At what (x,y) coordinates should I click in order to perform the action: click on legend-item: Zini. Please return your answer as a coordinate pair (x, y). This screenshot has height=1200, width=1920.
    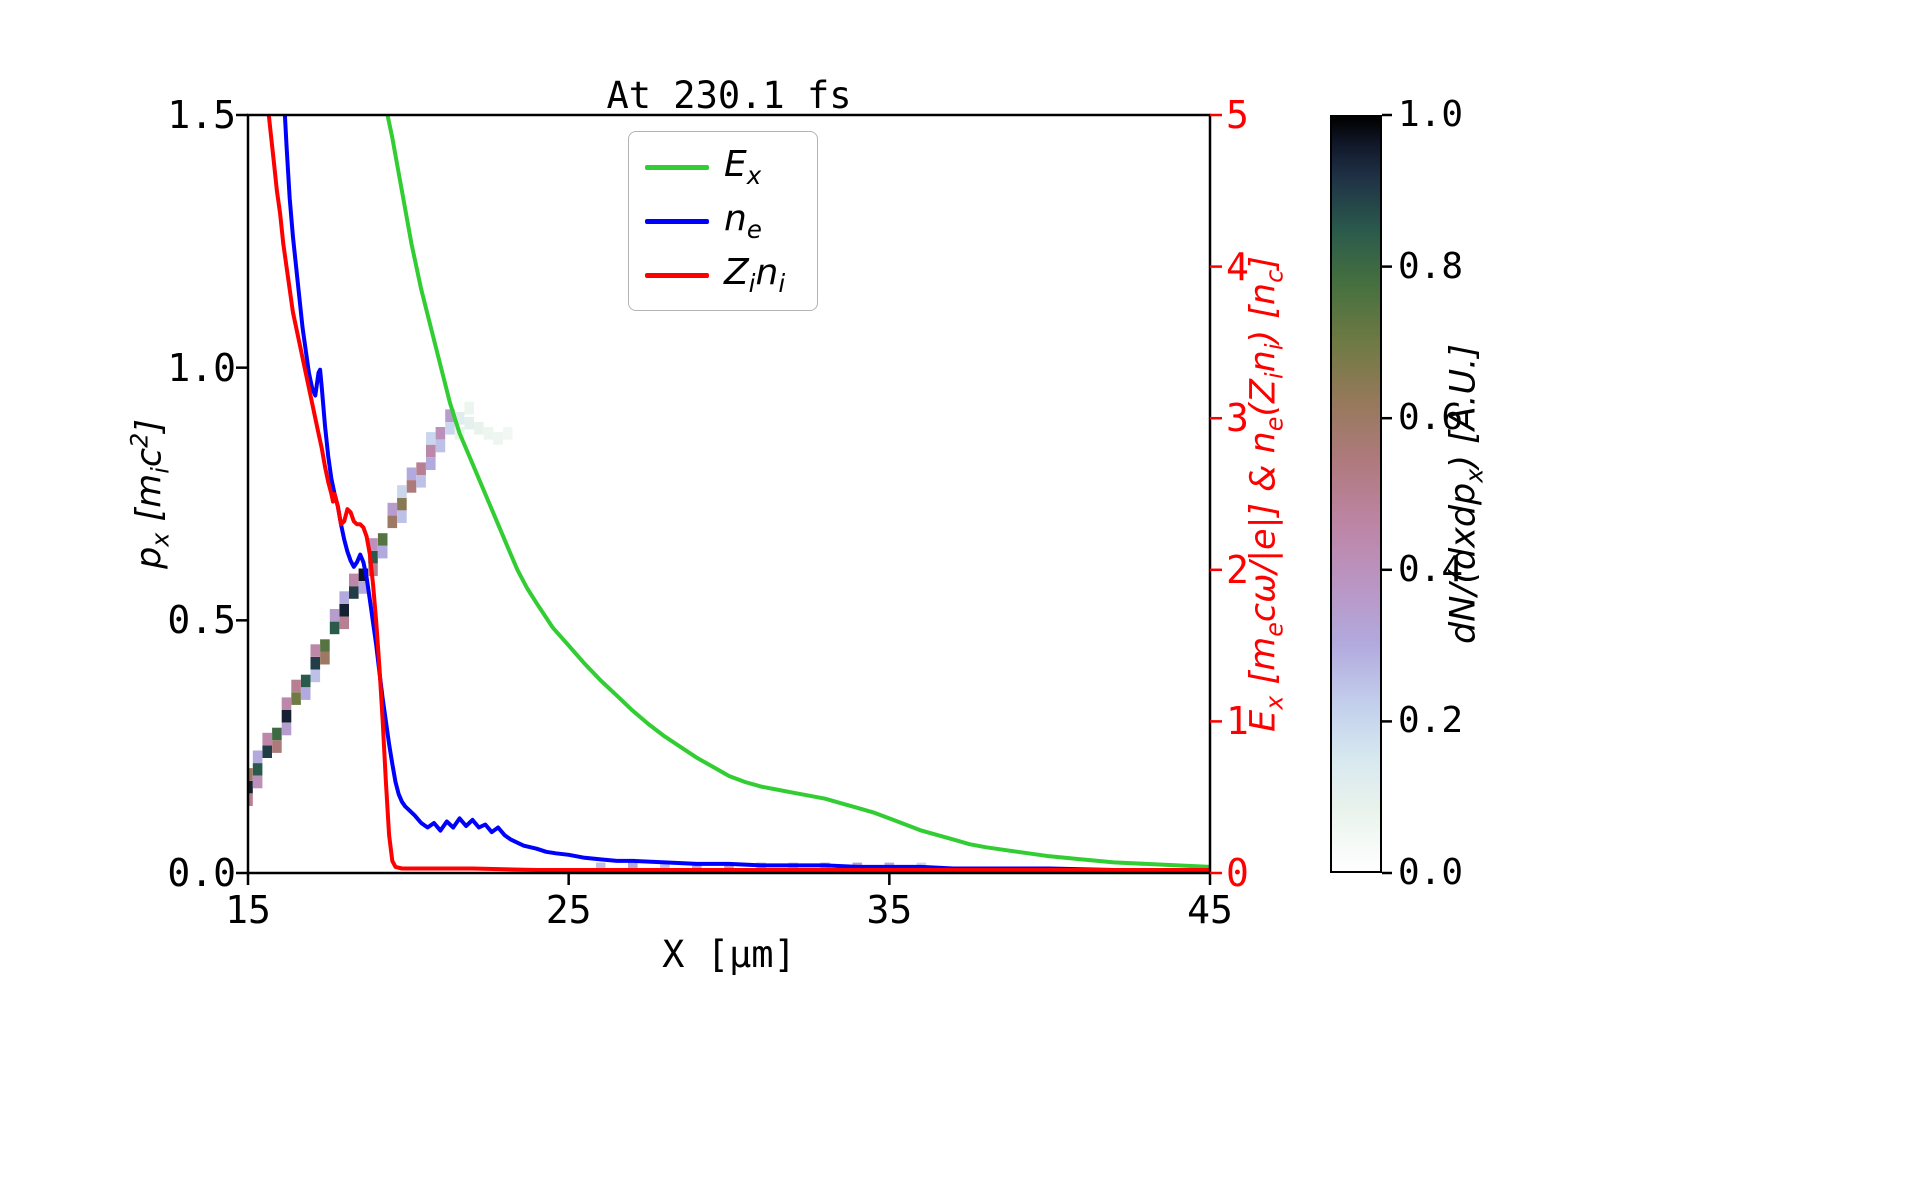
    Looking at the image, I should click on (727, 275).